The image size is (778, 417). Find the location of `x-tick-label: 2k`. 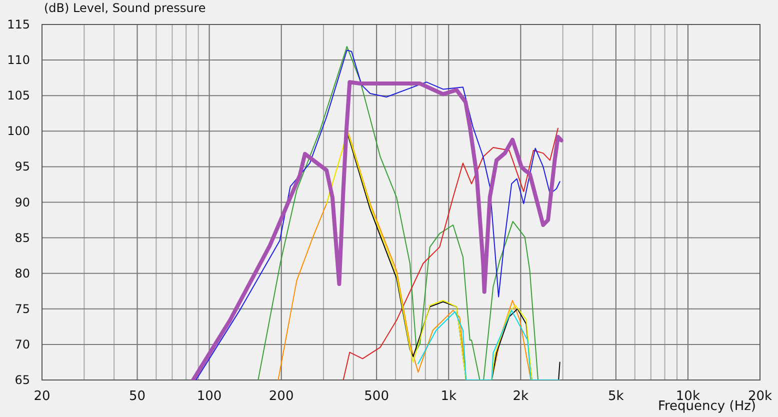

x-tick-label: 2k is located at coordinates (521, 396).